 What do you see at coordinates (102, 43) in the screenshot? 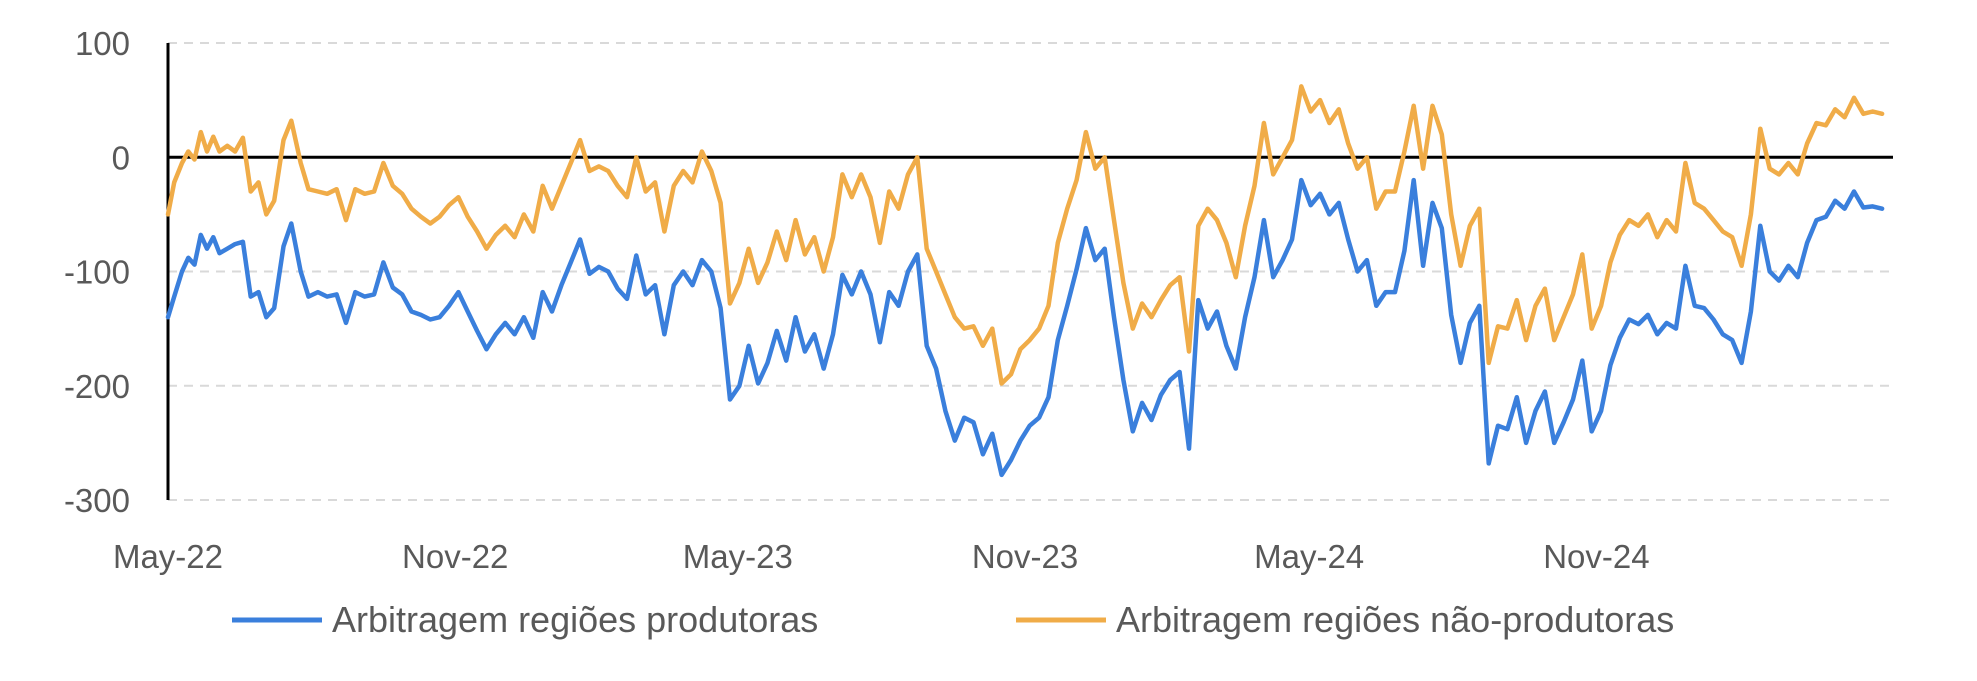
I see `y-tick-label: 100` at bounding box center [102, 43].